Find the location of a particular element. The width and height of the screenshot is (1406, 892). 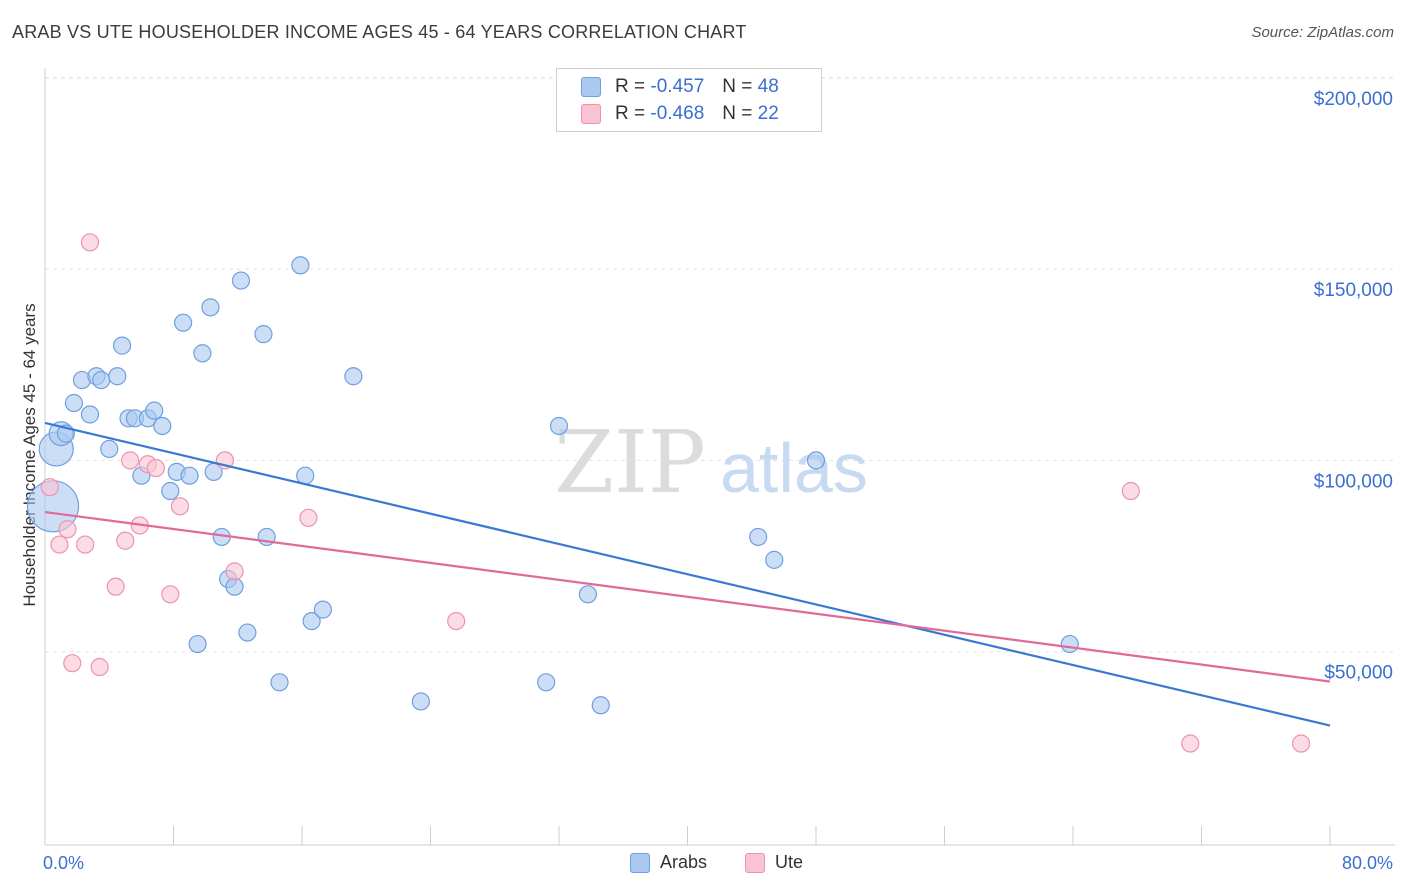

arabs-swatch-icon is located at coordinates (640, 862).